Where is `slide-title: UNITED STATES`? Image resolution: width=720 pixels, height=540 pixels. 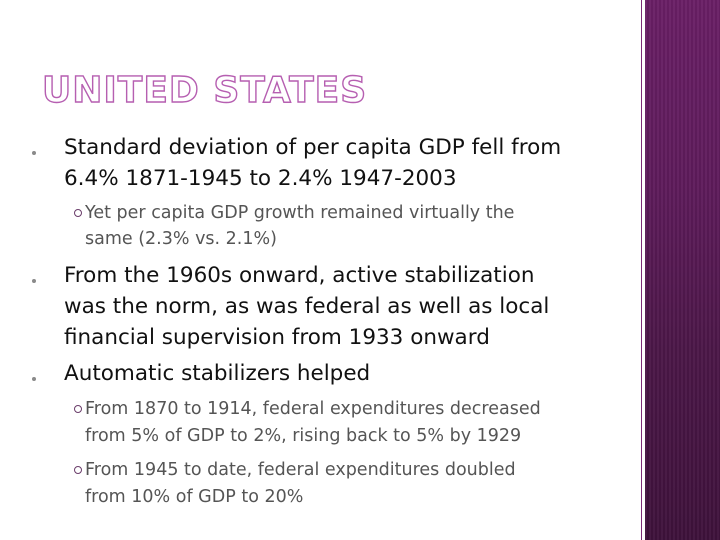 slide-title: UNITED STATES is located at coordinates (204, 90).